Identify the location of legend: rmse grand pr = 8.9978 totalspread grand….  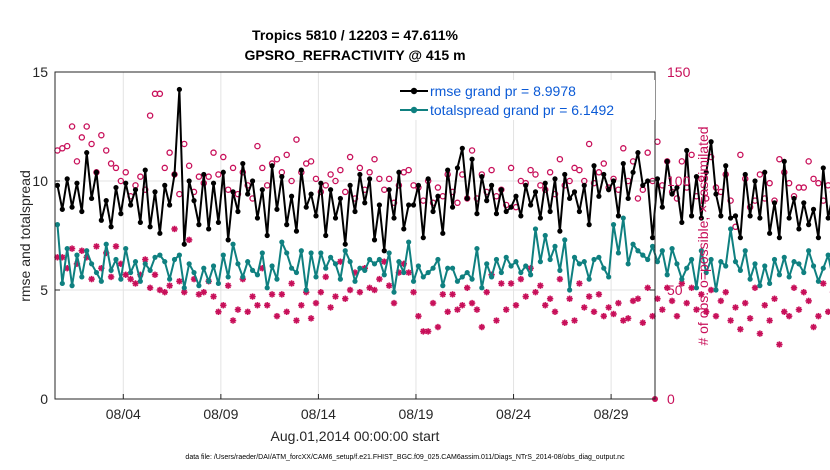
(524, 100).